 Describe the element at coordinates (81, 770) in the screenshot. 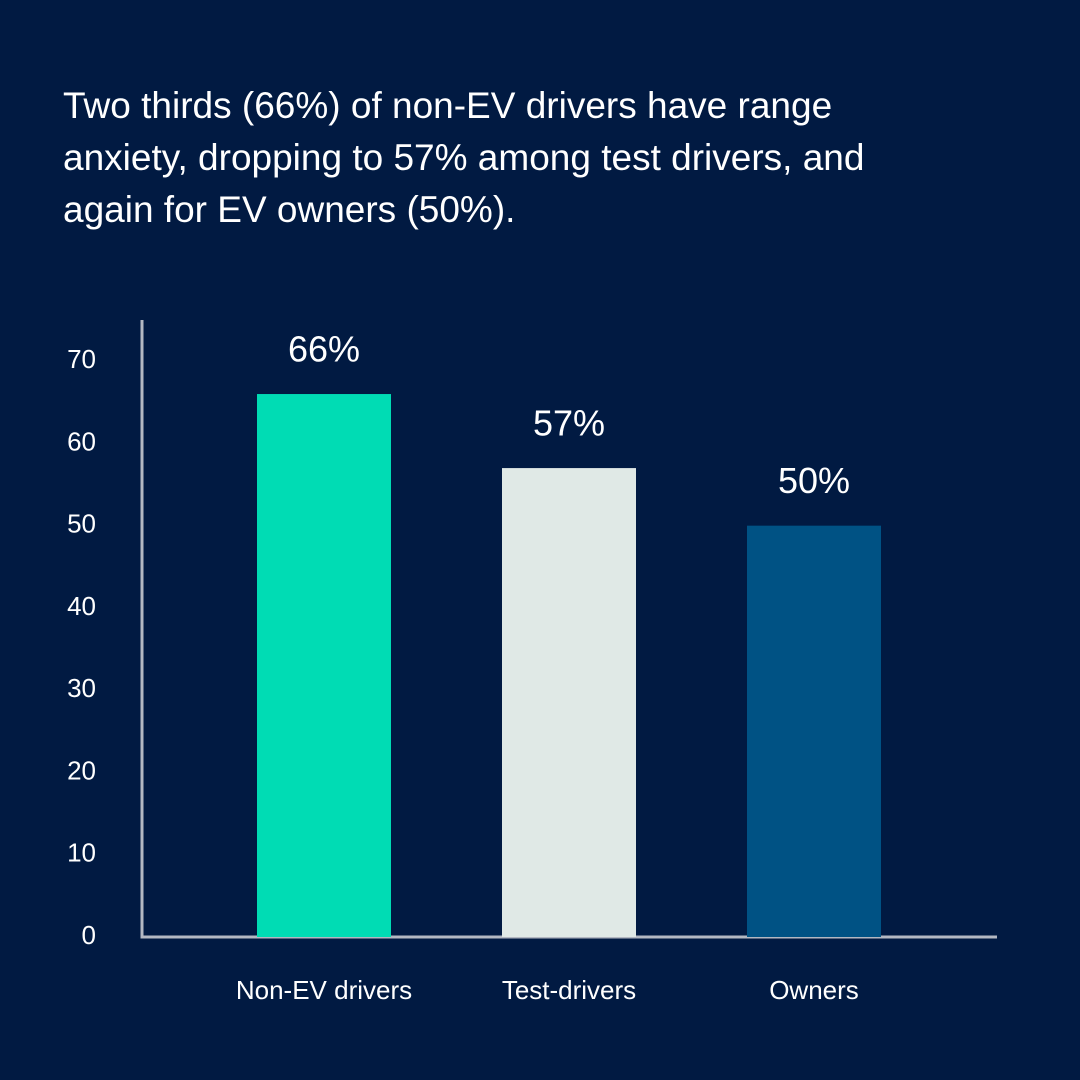

I see `y-tick-label: 20` at that location.